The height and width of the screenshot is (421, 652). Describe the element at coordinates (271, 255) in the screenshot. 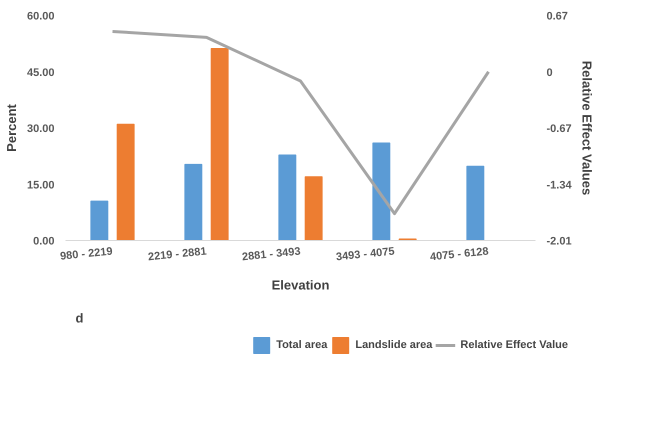

I see `x-tick-label: 2881 - 3493` at that location.